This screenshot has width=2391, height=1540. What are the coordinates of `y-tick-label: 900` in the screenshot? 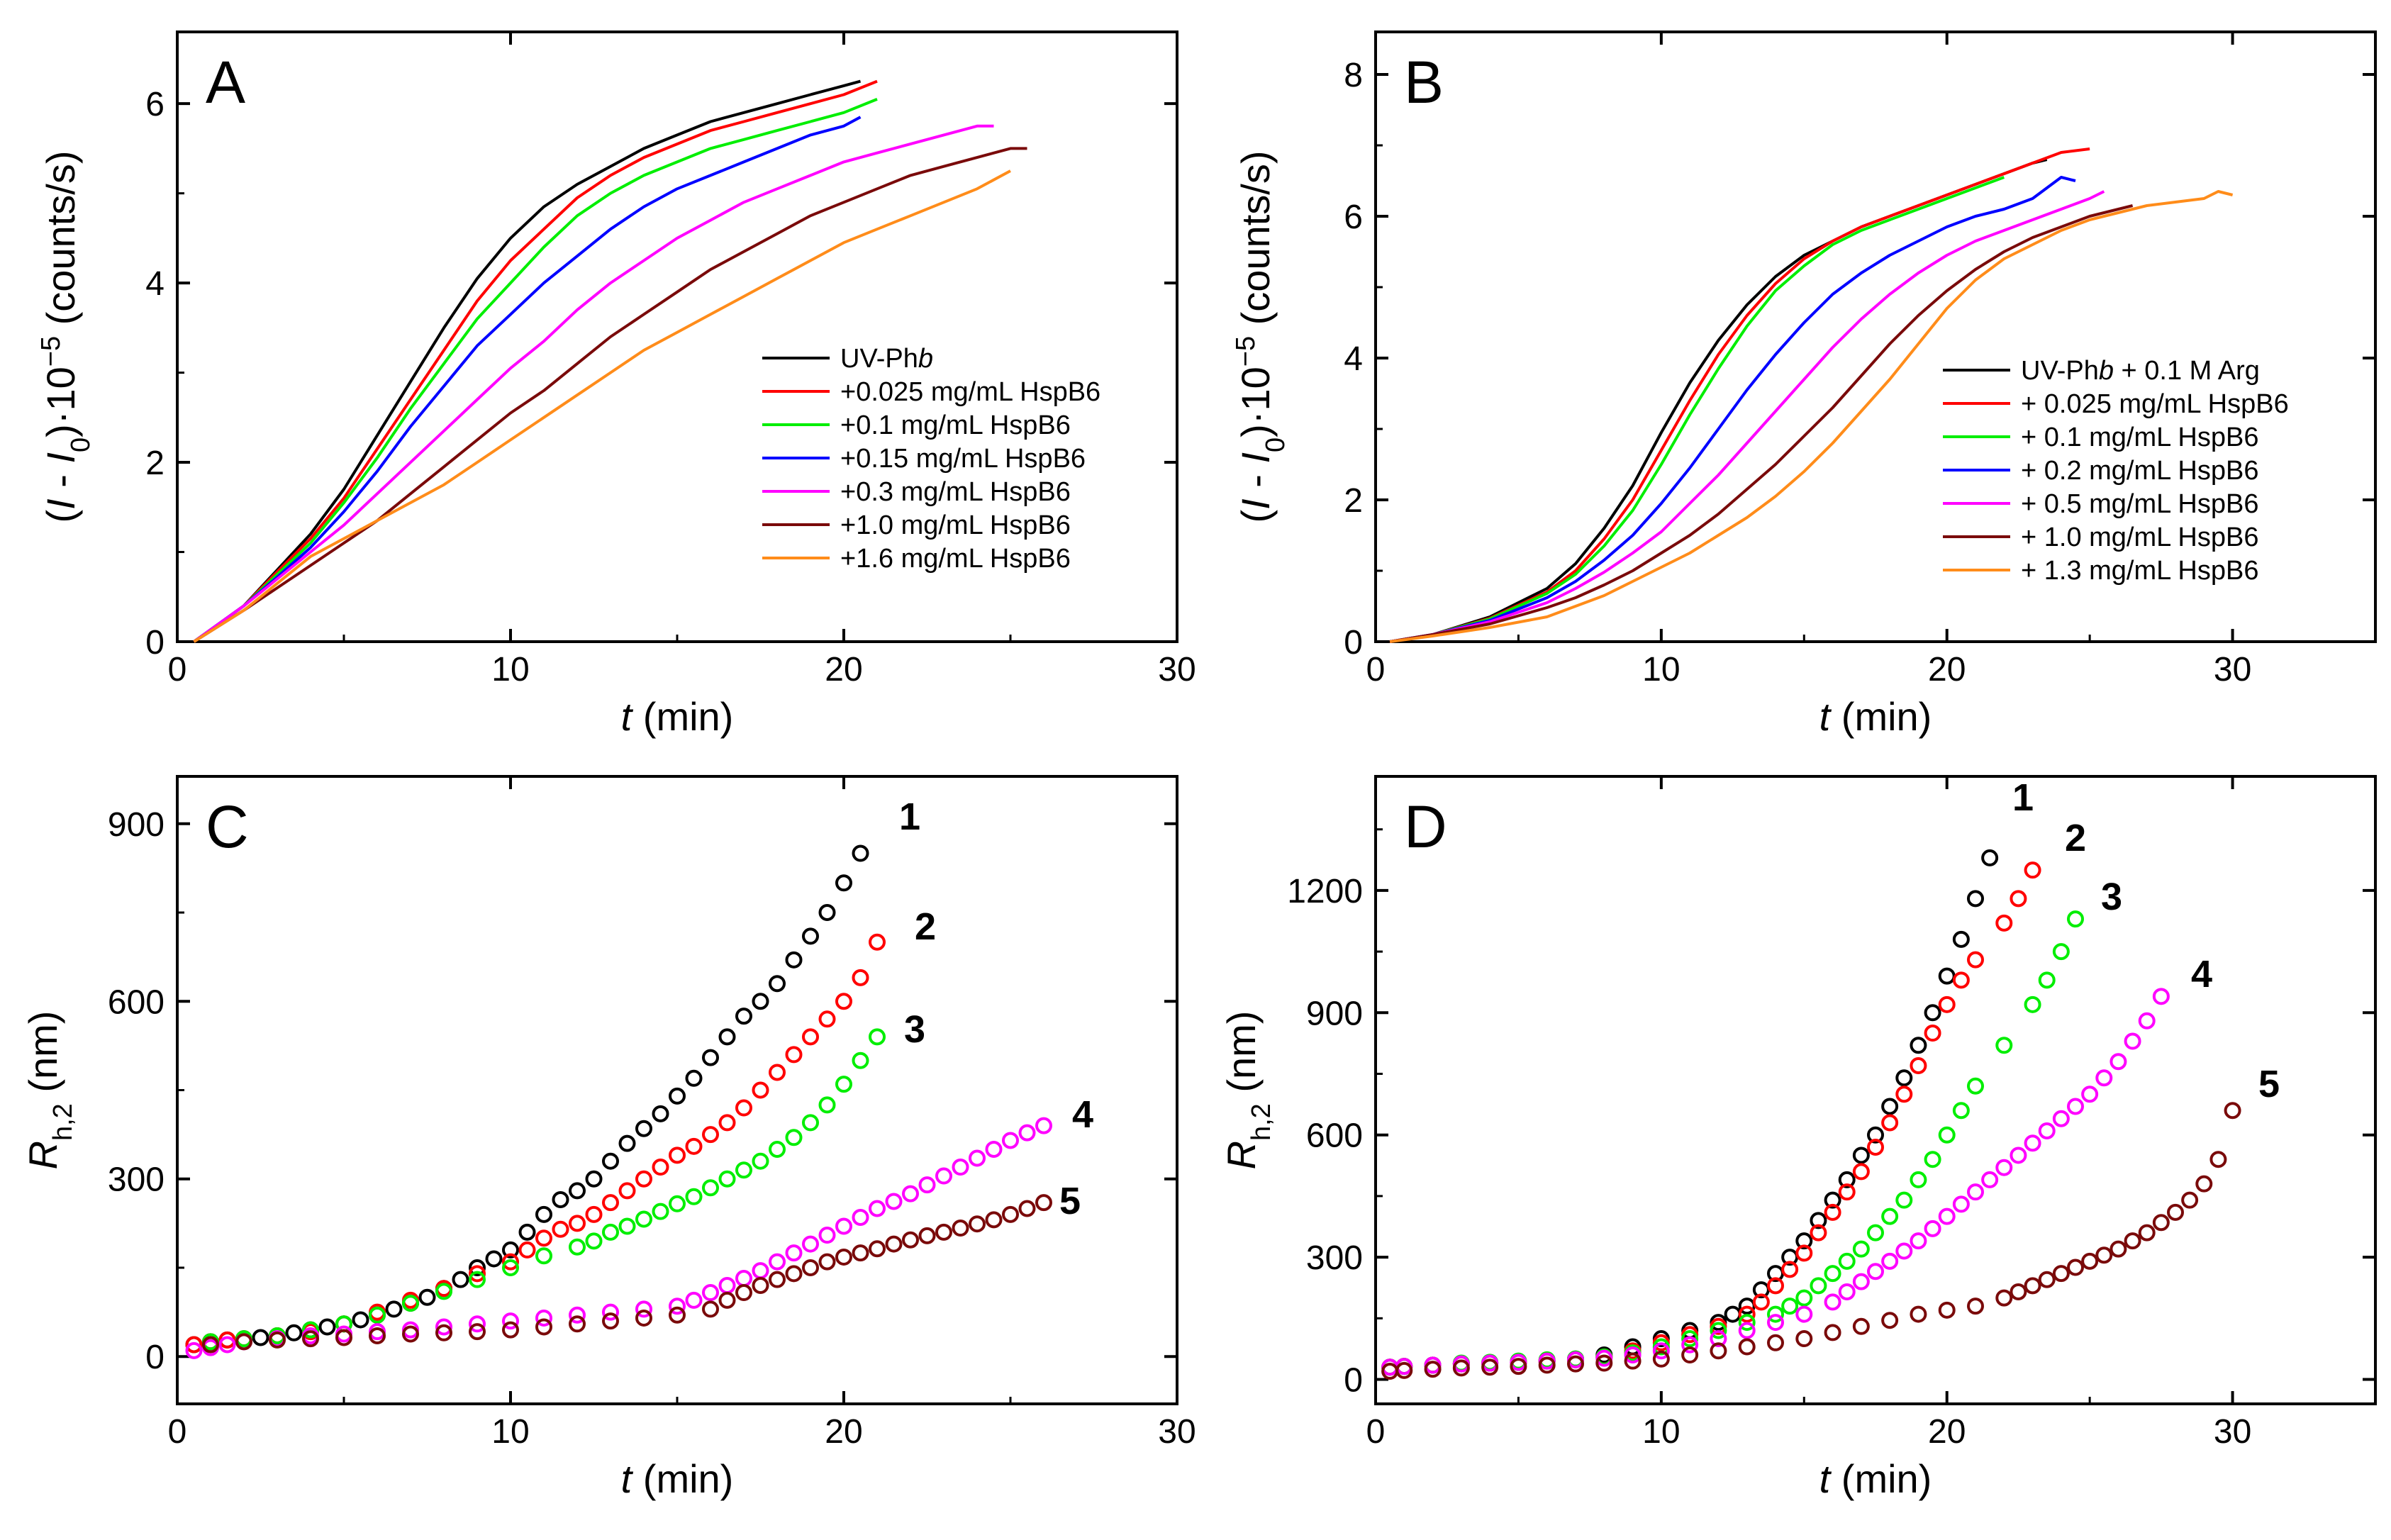 It's located at (1334, 1013).